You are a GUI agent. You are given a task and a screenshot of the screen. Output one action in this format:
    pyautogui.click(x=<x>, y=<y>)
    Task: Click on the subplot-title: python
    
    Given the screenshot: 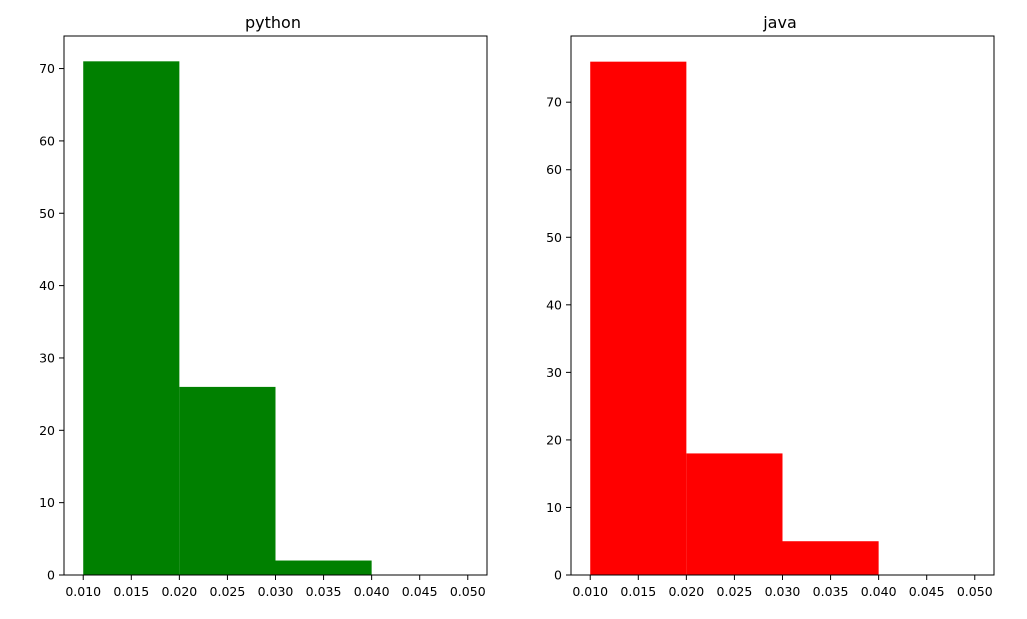 What is the action you would take?
    pyautogui.click(x=273, y=22)
    